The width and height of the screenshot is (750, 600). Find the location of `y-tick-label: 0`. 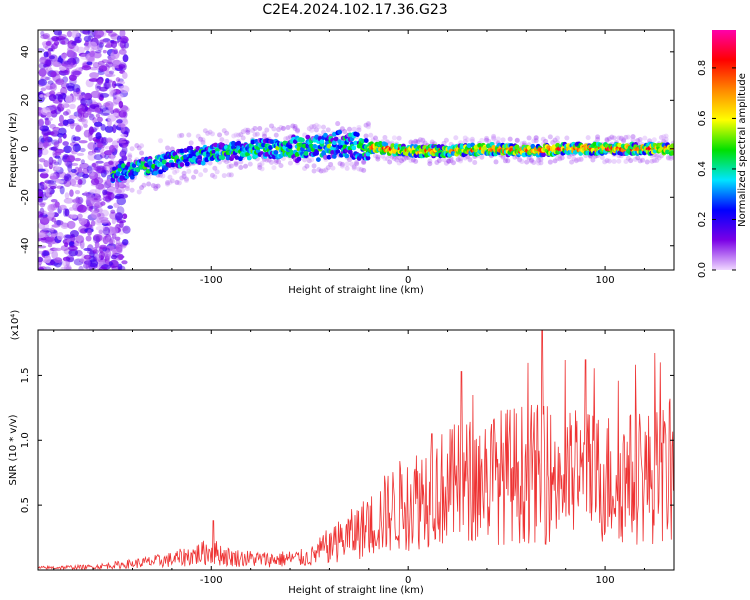

y-tick-label: 0 is located at coordinates (25, 149).